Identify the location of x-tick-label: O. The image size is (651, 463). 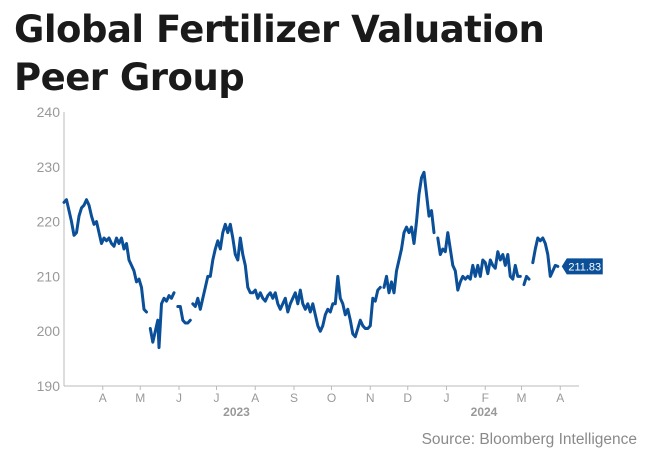
(331, 398).